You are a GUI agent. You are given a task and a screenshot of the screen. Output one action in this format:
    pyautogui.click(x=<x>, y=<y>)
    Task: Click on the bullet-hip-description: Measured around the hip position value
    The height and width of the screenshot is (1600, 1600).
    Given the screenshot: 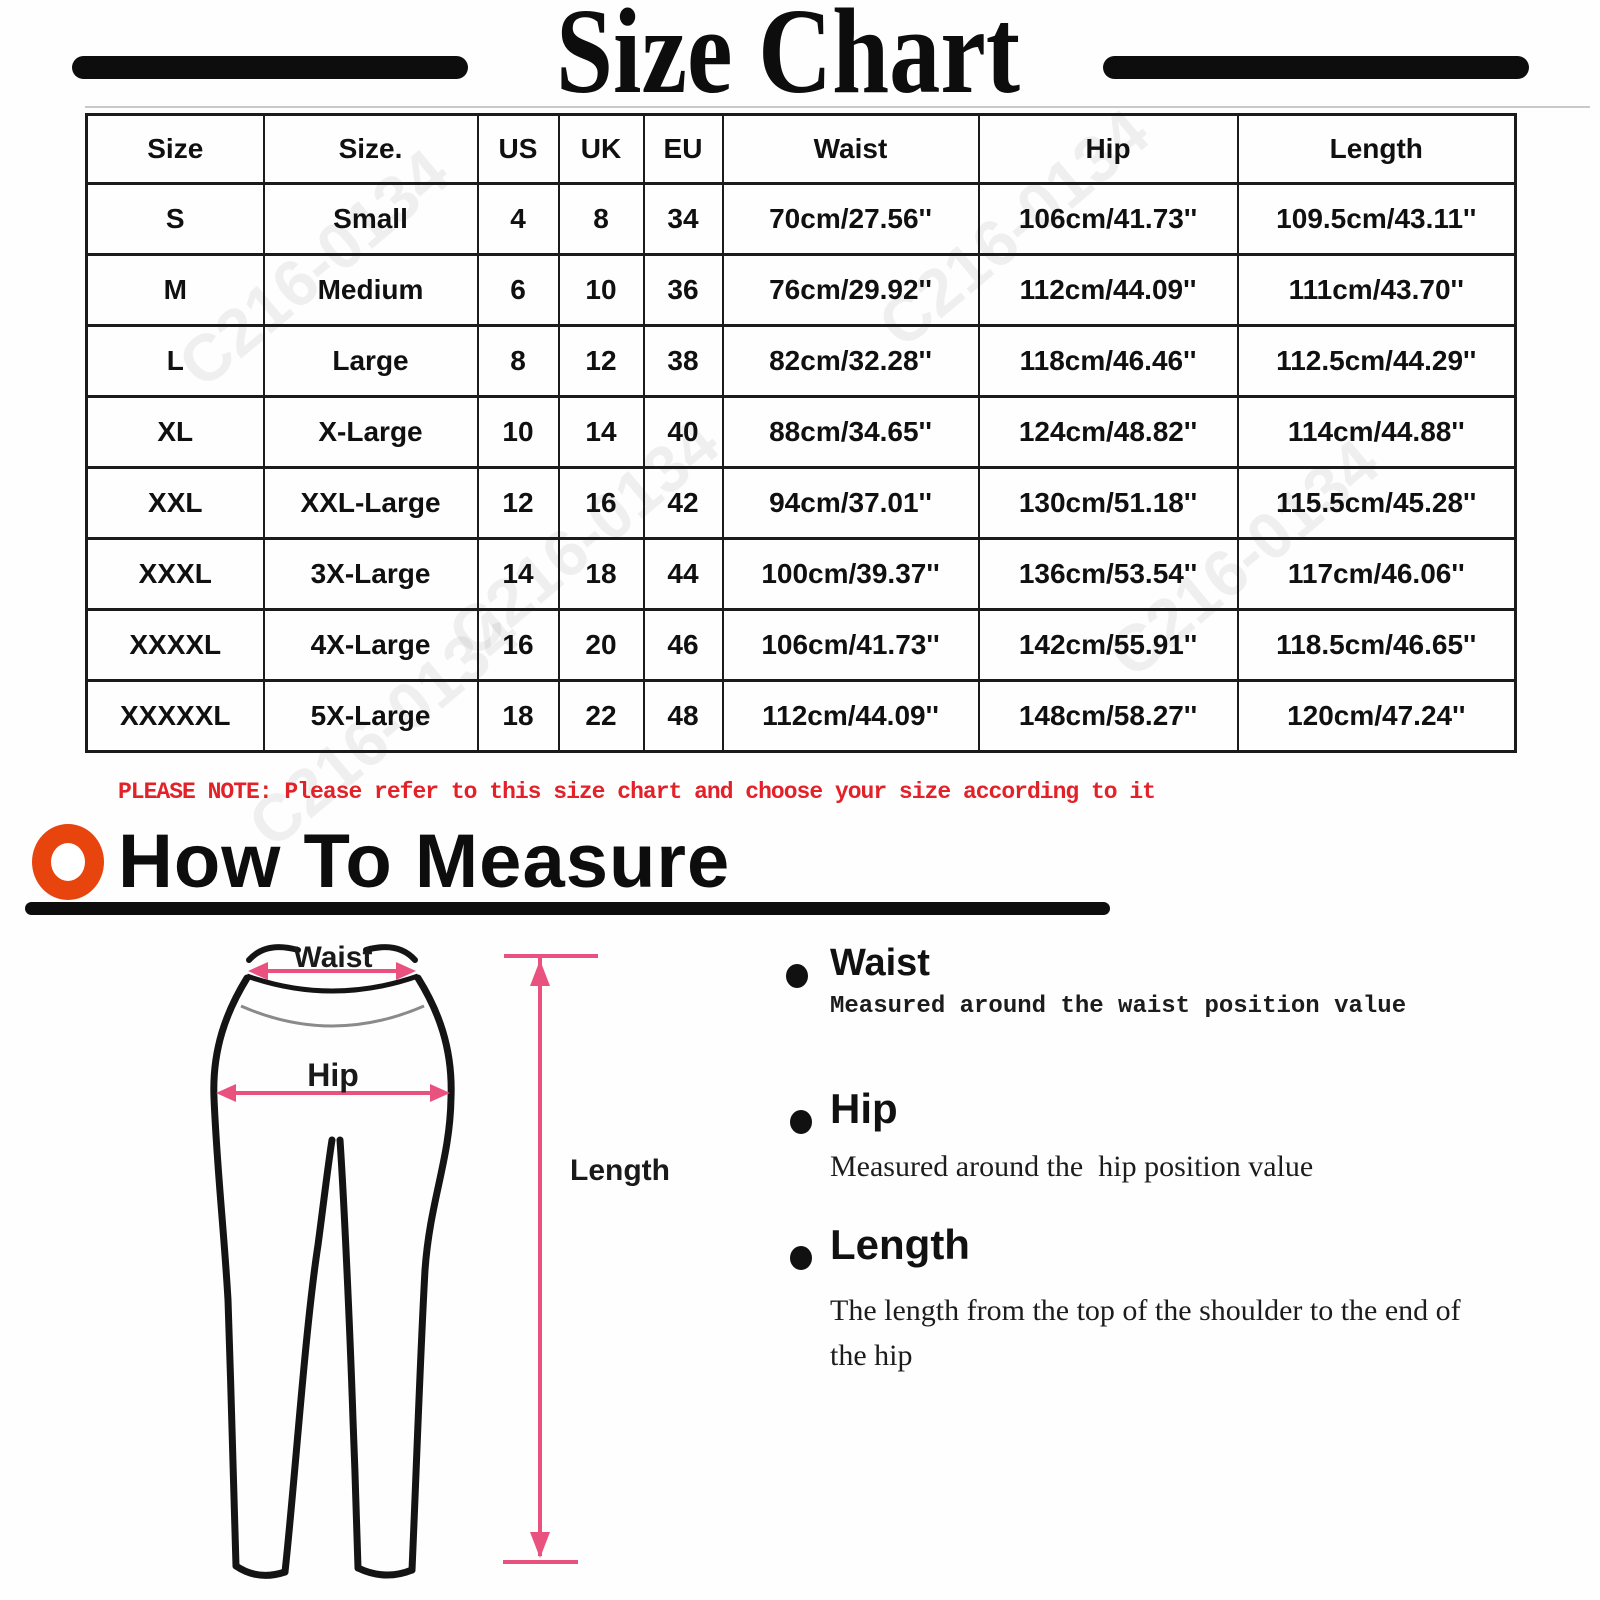 What is the action you would take?
    pyautogui.click(x=1072, y=1166)
    